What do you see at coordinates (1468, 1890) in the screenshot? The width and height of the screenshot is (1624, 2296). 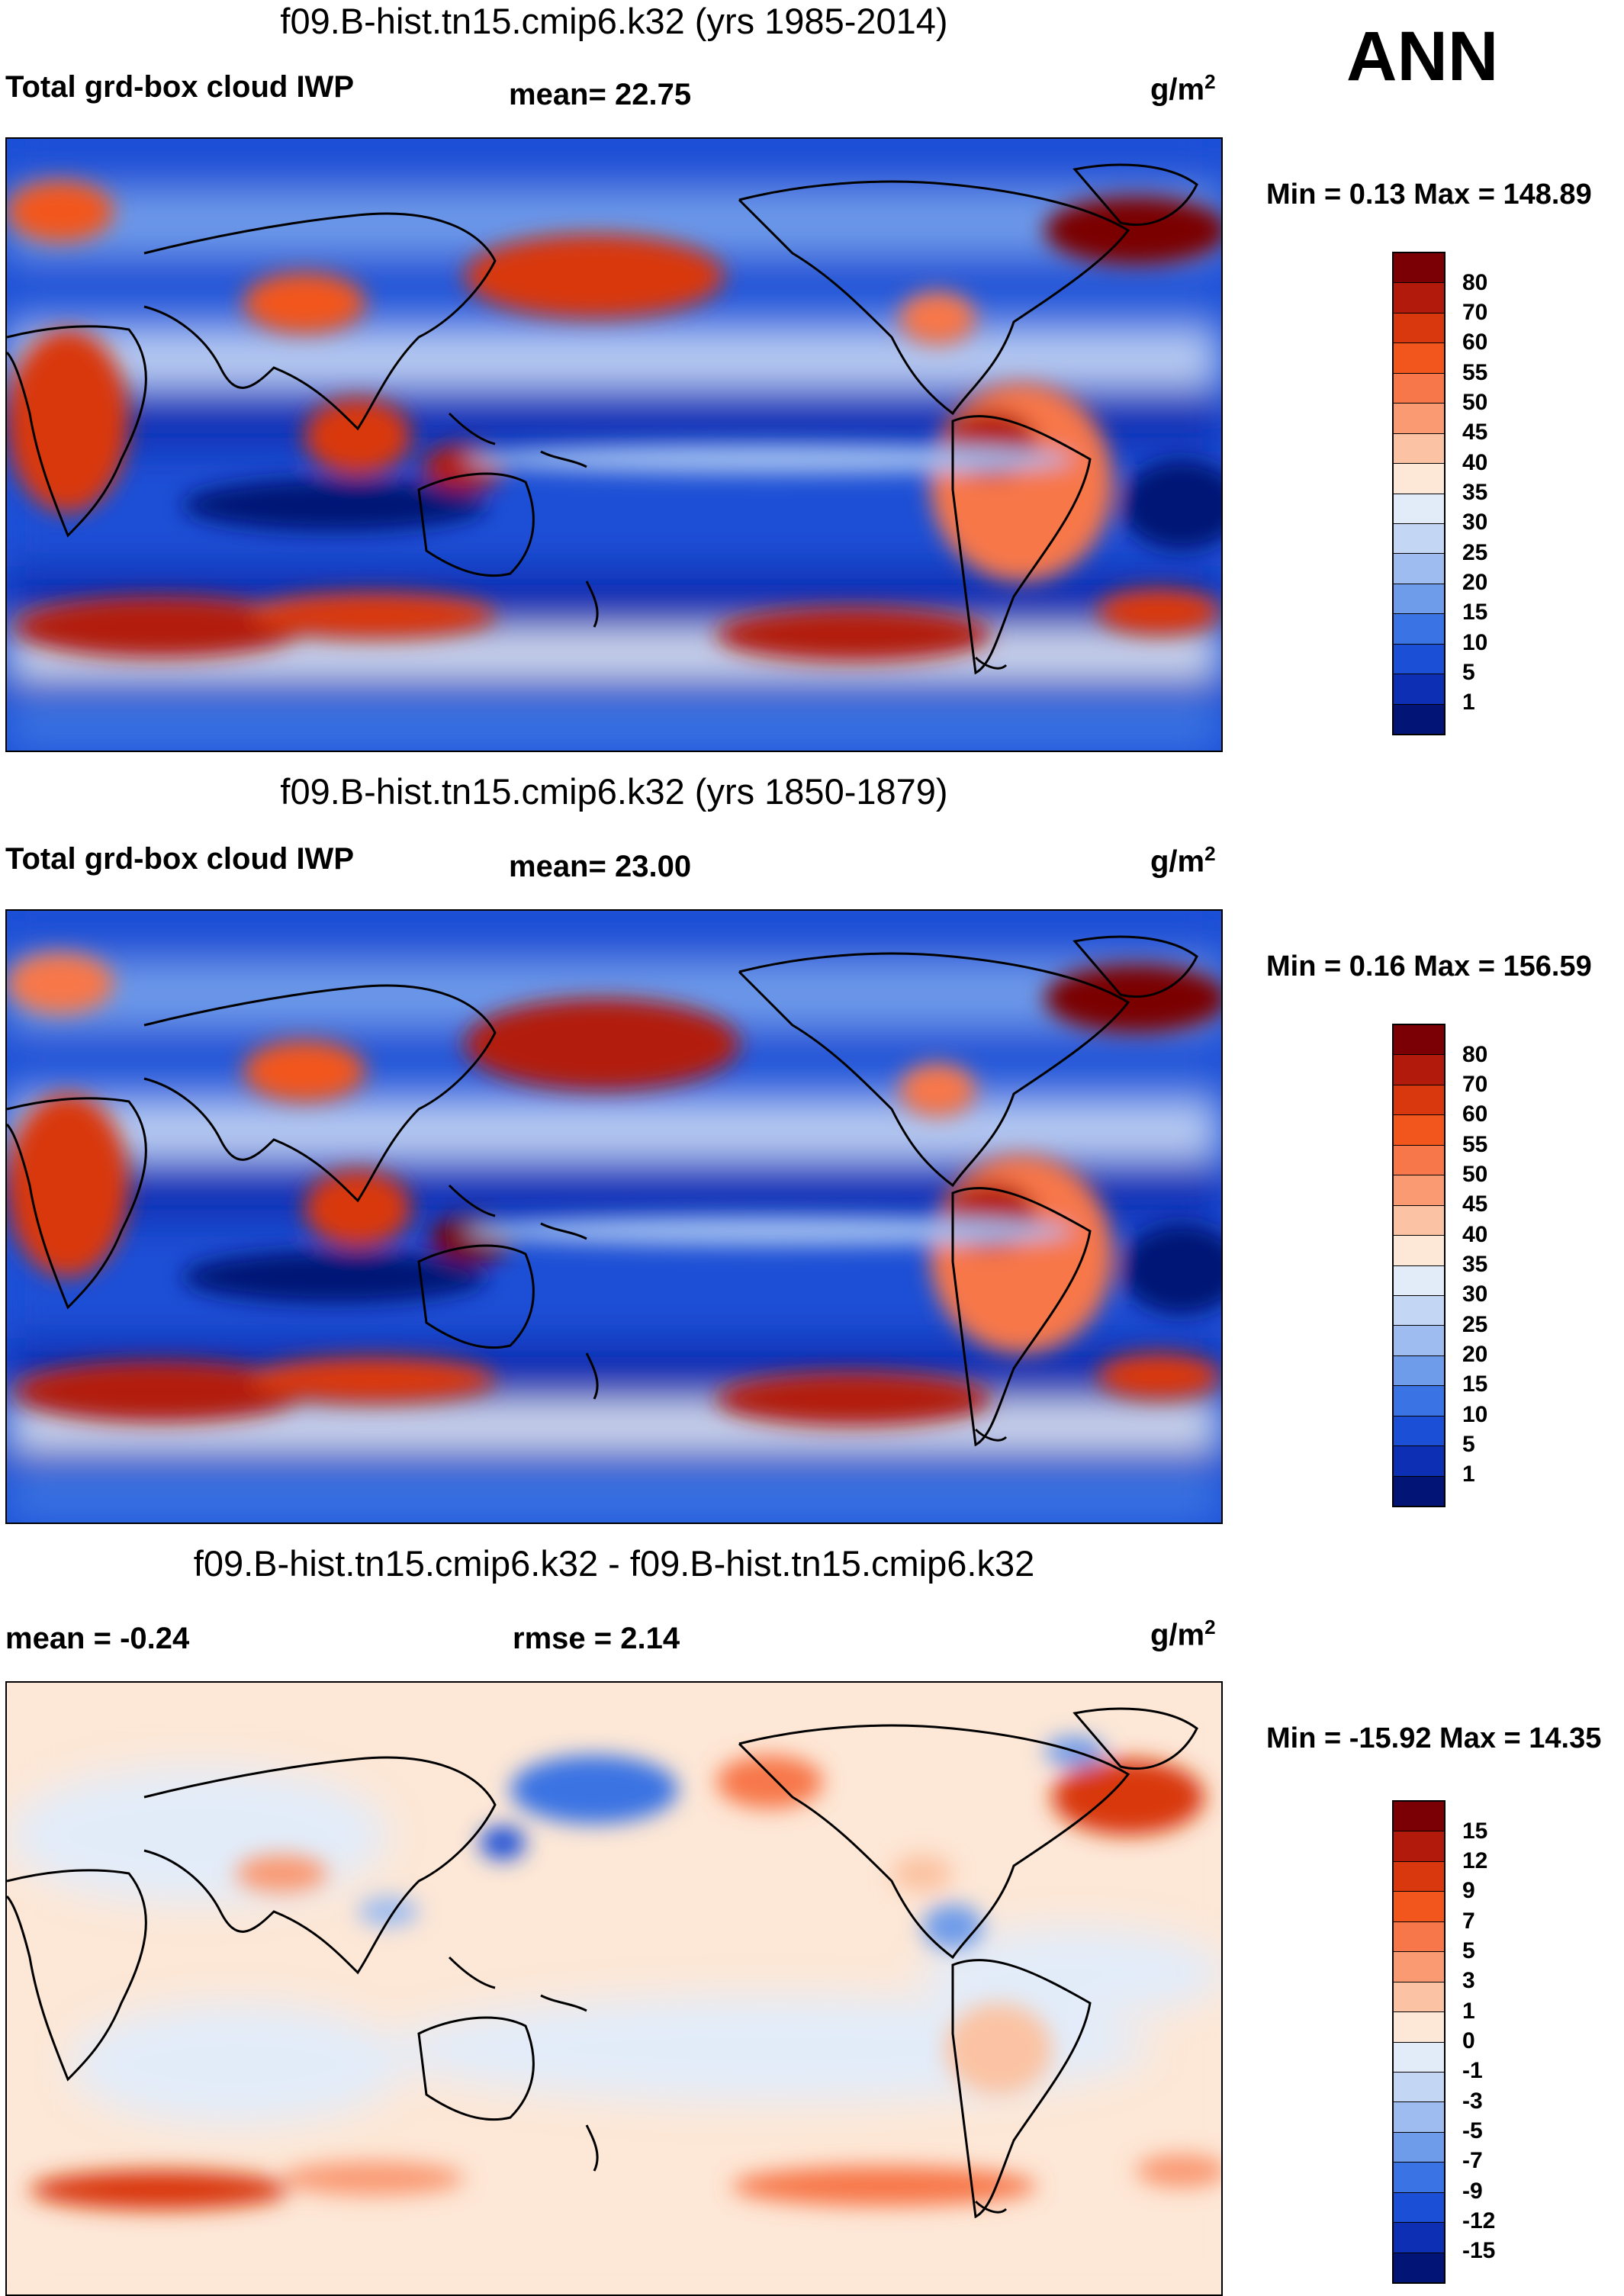 I see `colorbar-tick: 9` at bounding box center [1468, 1890].